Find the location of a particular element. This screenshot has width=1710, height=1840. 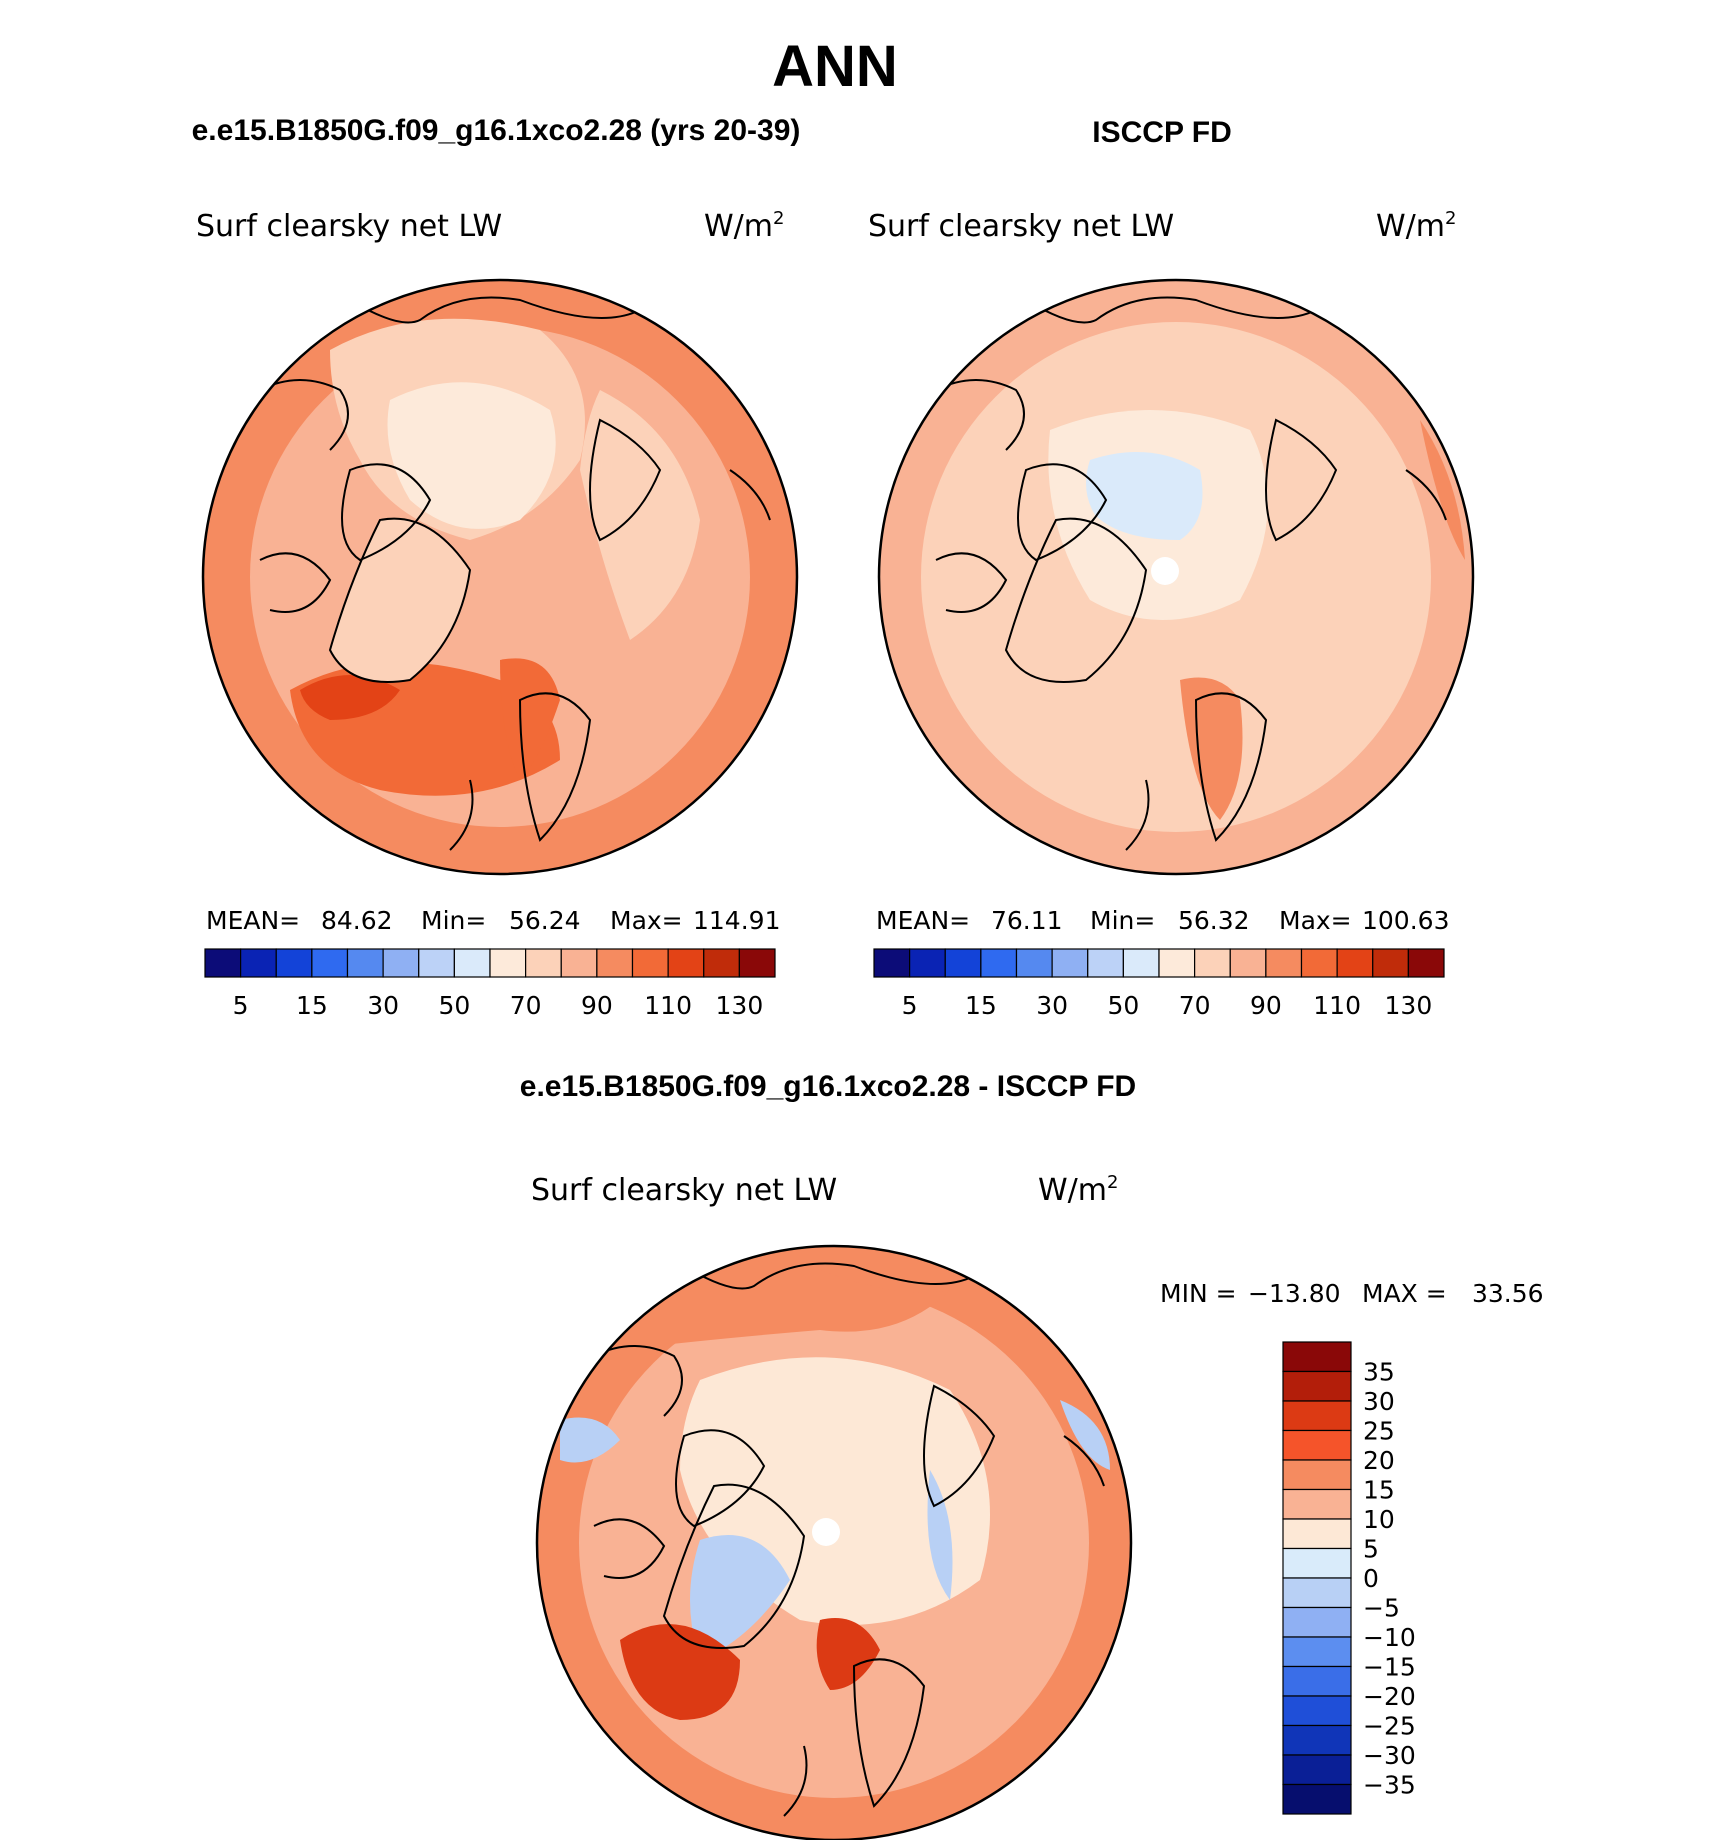

map1-coastlines is located at coordinates (515, 573).